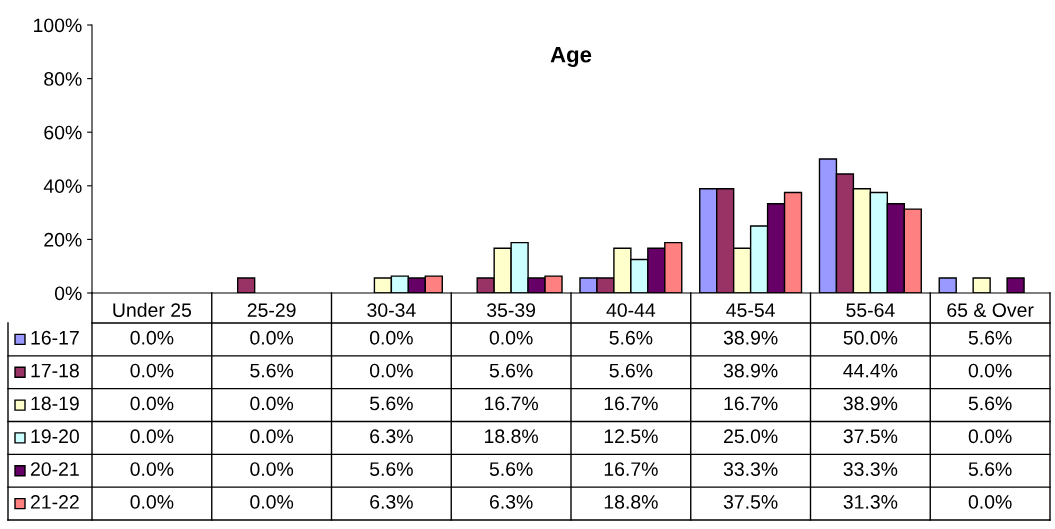 This screenshot has height=529, width=1055. Describe the element at coordinates (511, 310) in the screenshot. I see `x-tick-label: 35-39` at that location.